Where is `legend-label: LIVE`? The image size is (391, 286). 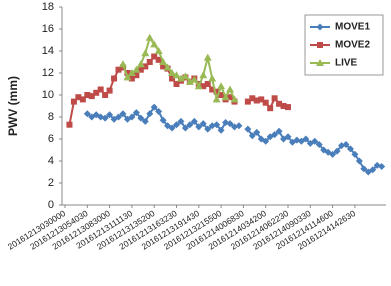
legend-label: LIVE is located at coordinates (346, 63).